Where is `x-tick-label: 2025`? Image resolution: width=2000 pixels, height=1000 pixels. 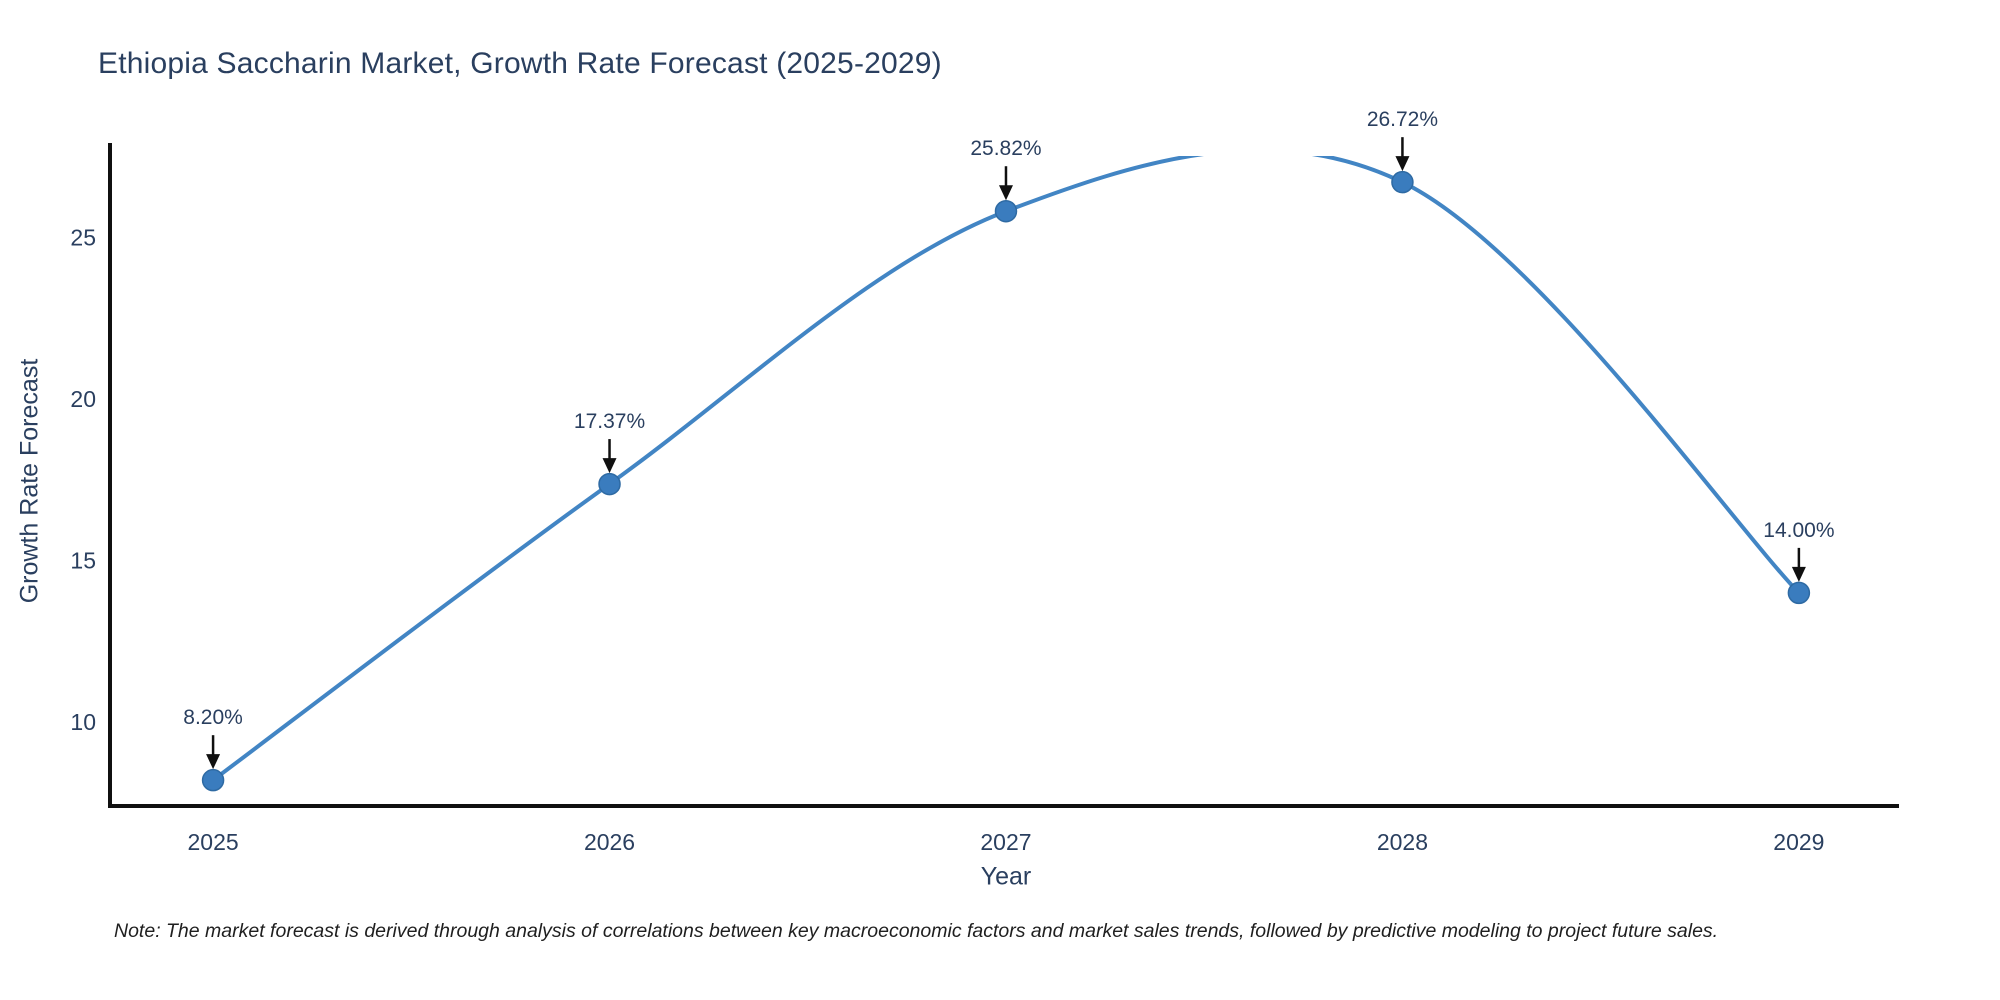 x-tick-label: 2025 is located at coordinates (212, 842).